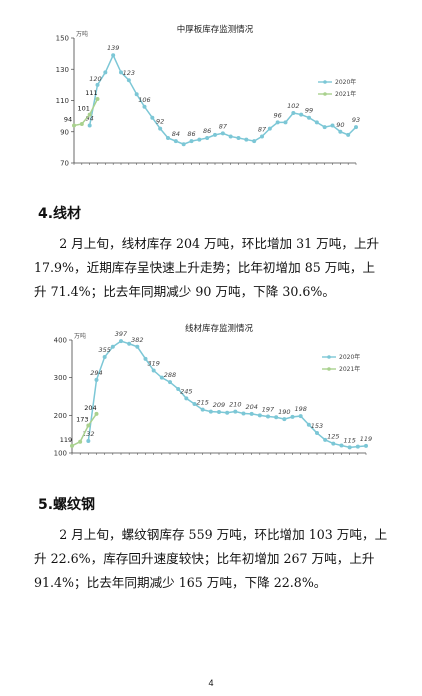  Describe the element at coordinates (204, 558) in the screenshot. I see `section-5-line-2: 升 22.6%，库存回升速度较快；比年初增加 267 万吨，上升` at that location.